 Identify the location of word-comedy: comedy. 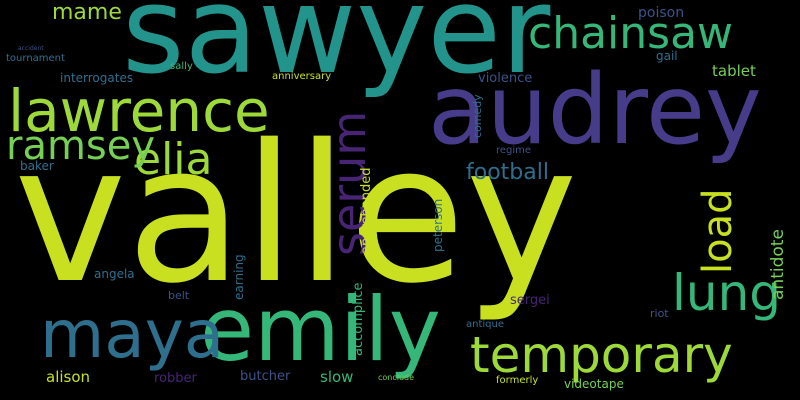
(477, 116).